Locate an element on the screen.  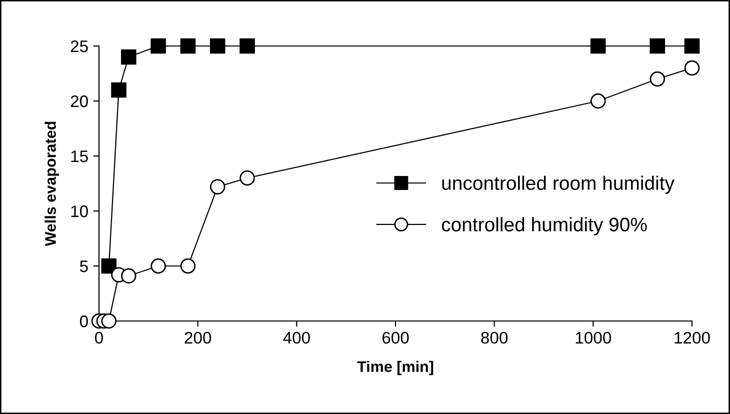
y-tick-label: 10 is located at coordinates (79, 211).